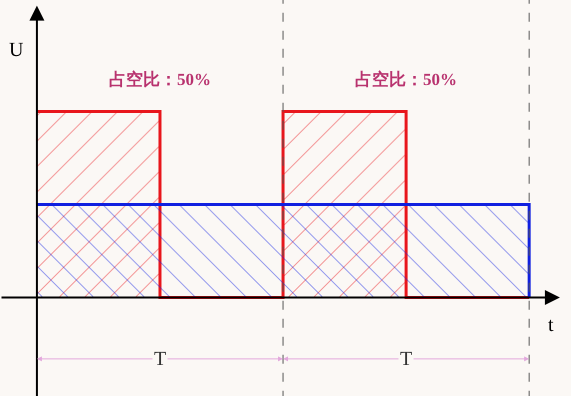 Image resolution: width=571 pixels, height=396 pixels. Describe the element at coordinates (551, 325) in the screenshot. I see `x-axis-title: t` at that location.